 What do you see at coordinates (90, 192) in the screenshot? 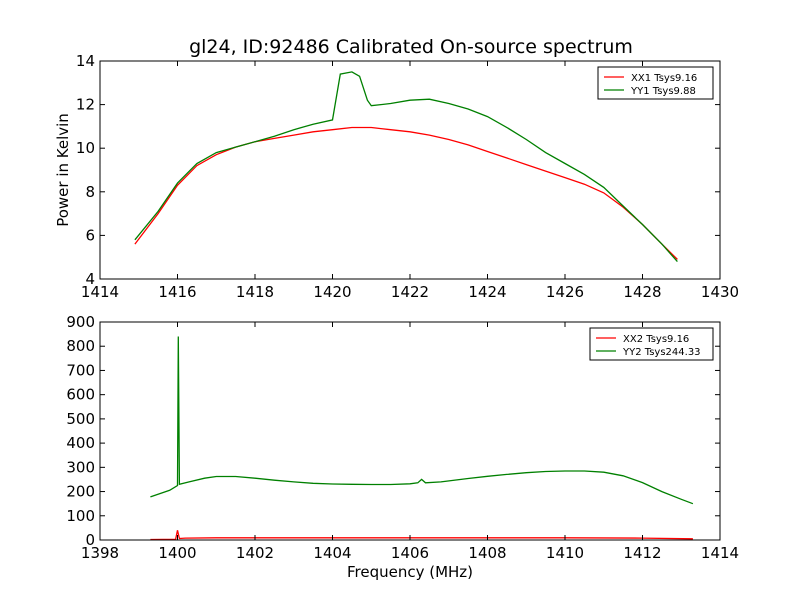
I see `y-tick-label: 8` at bounding box center [90, 192].